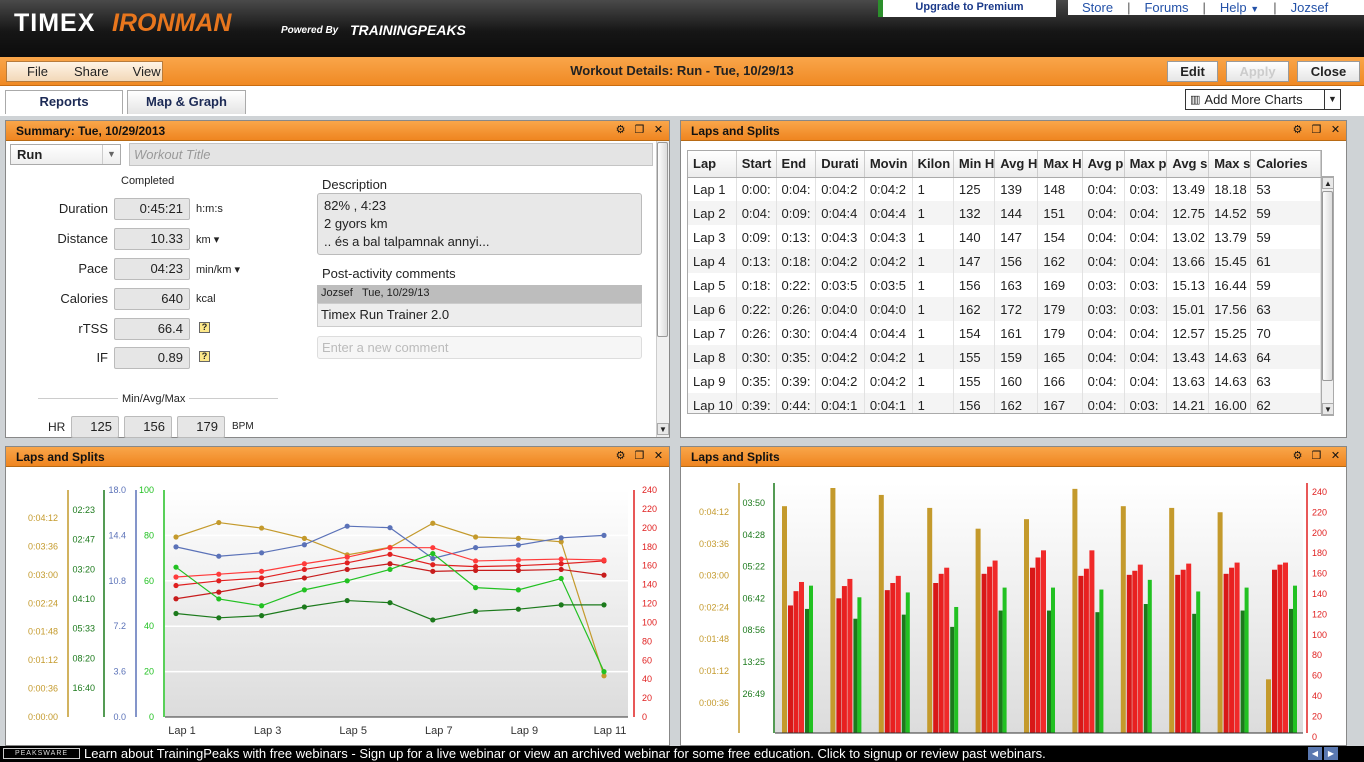  What do you see at coordinates (1016, 164) in the screenshot?
I see `column-header: Avg H` at bounding box center [1016, 164].